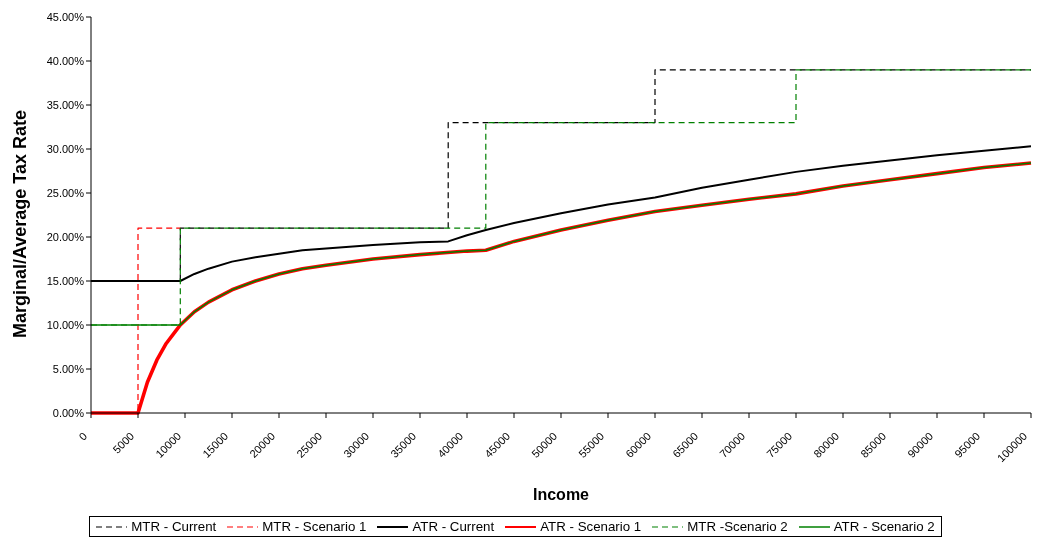  Describe the element at coordinates (68, 368) in the screenshot. I see `y-tick-label: 5.00%` at that location.